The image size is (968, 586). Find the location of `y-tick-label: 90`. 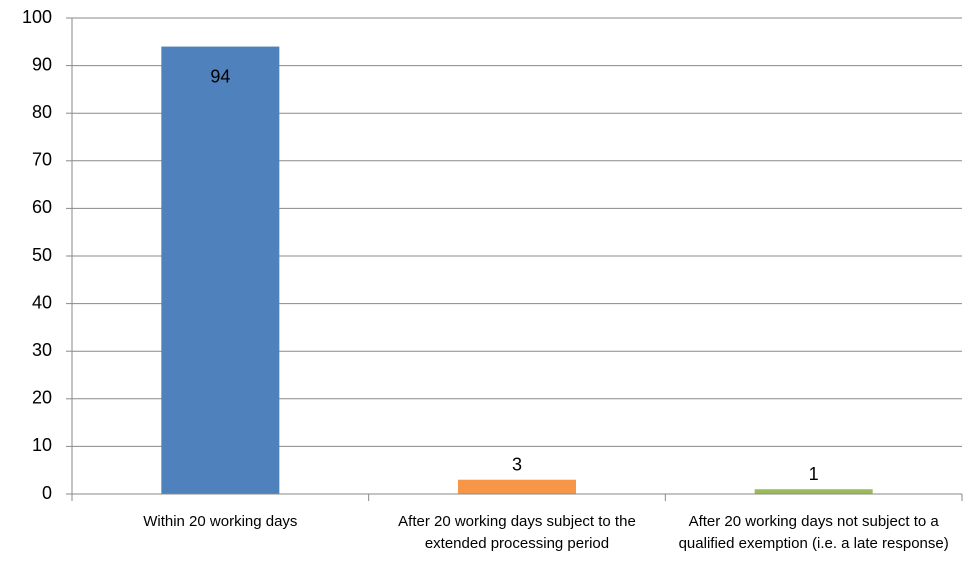

y-tick-label: 90 is located at coordinates (42, 64).